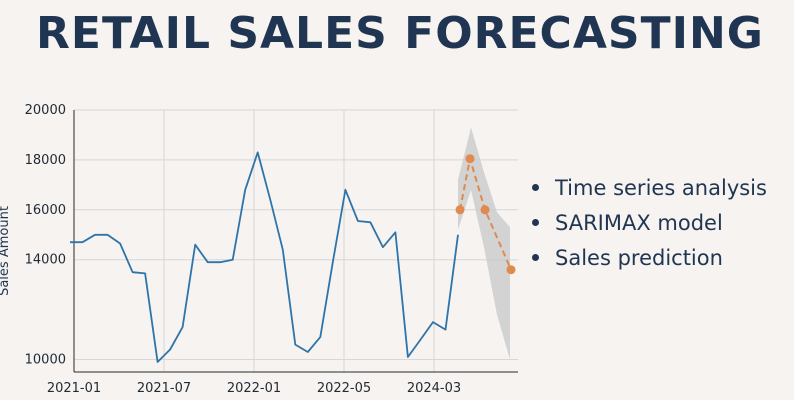  I want to click on x-tick-label: 2024-03, so click(434, 388).